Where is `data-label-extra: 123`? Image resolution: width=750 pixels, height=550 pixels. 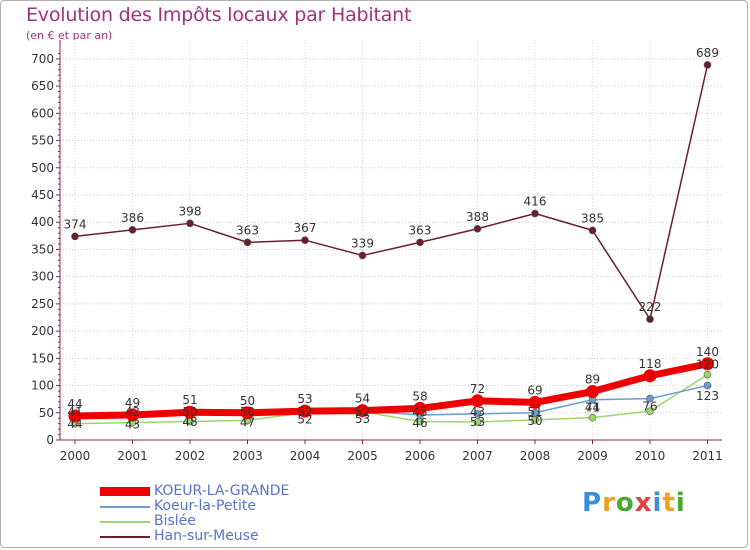
data-label-extra: 123 is located at coordinates (707, 396).